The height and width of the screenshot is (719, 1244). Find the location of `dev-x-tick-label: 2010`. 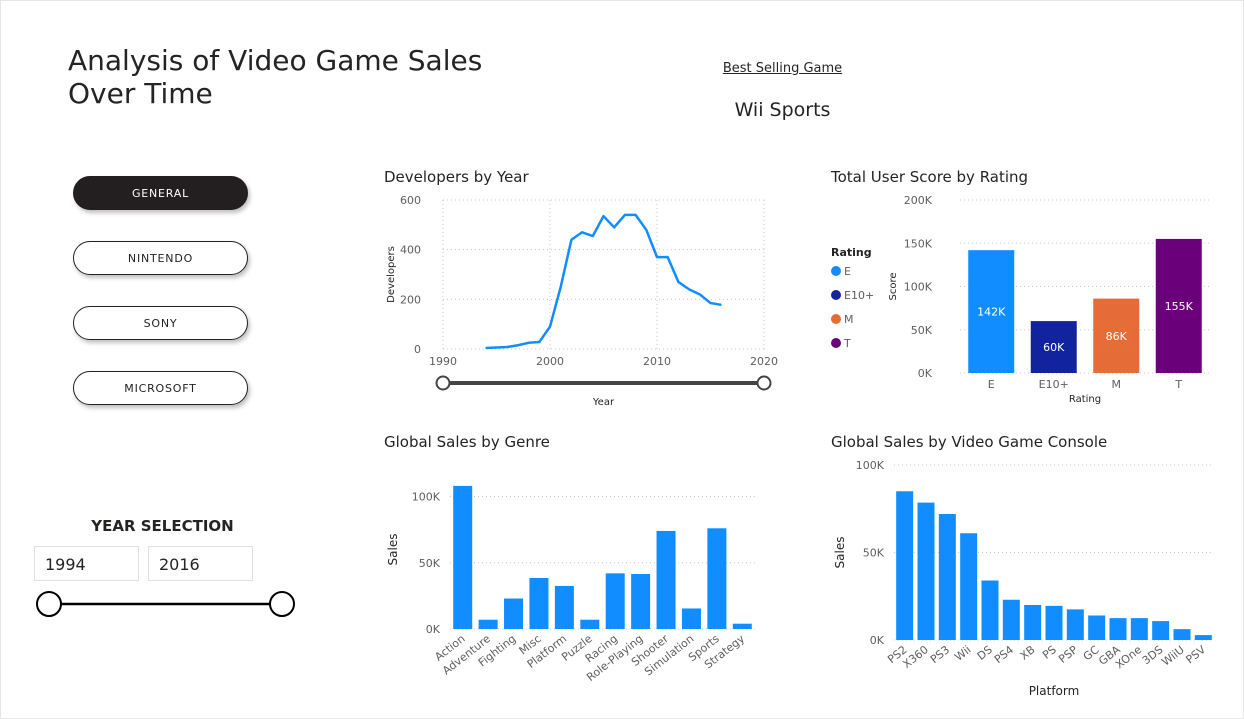

dev-x-tick-label: 2010 is located at coordinates (657, 361).